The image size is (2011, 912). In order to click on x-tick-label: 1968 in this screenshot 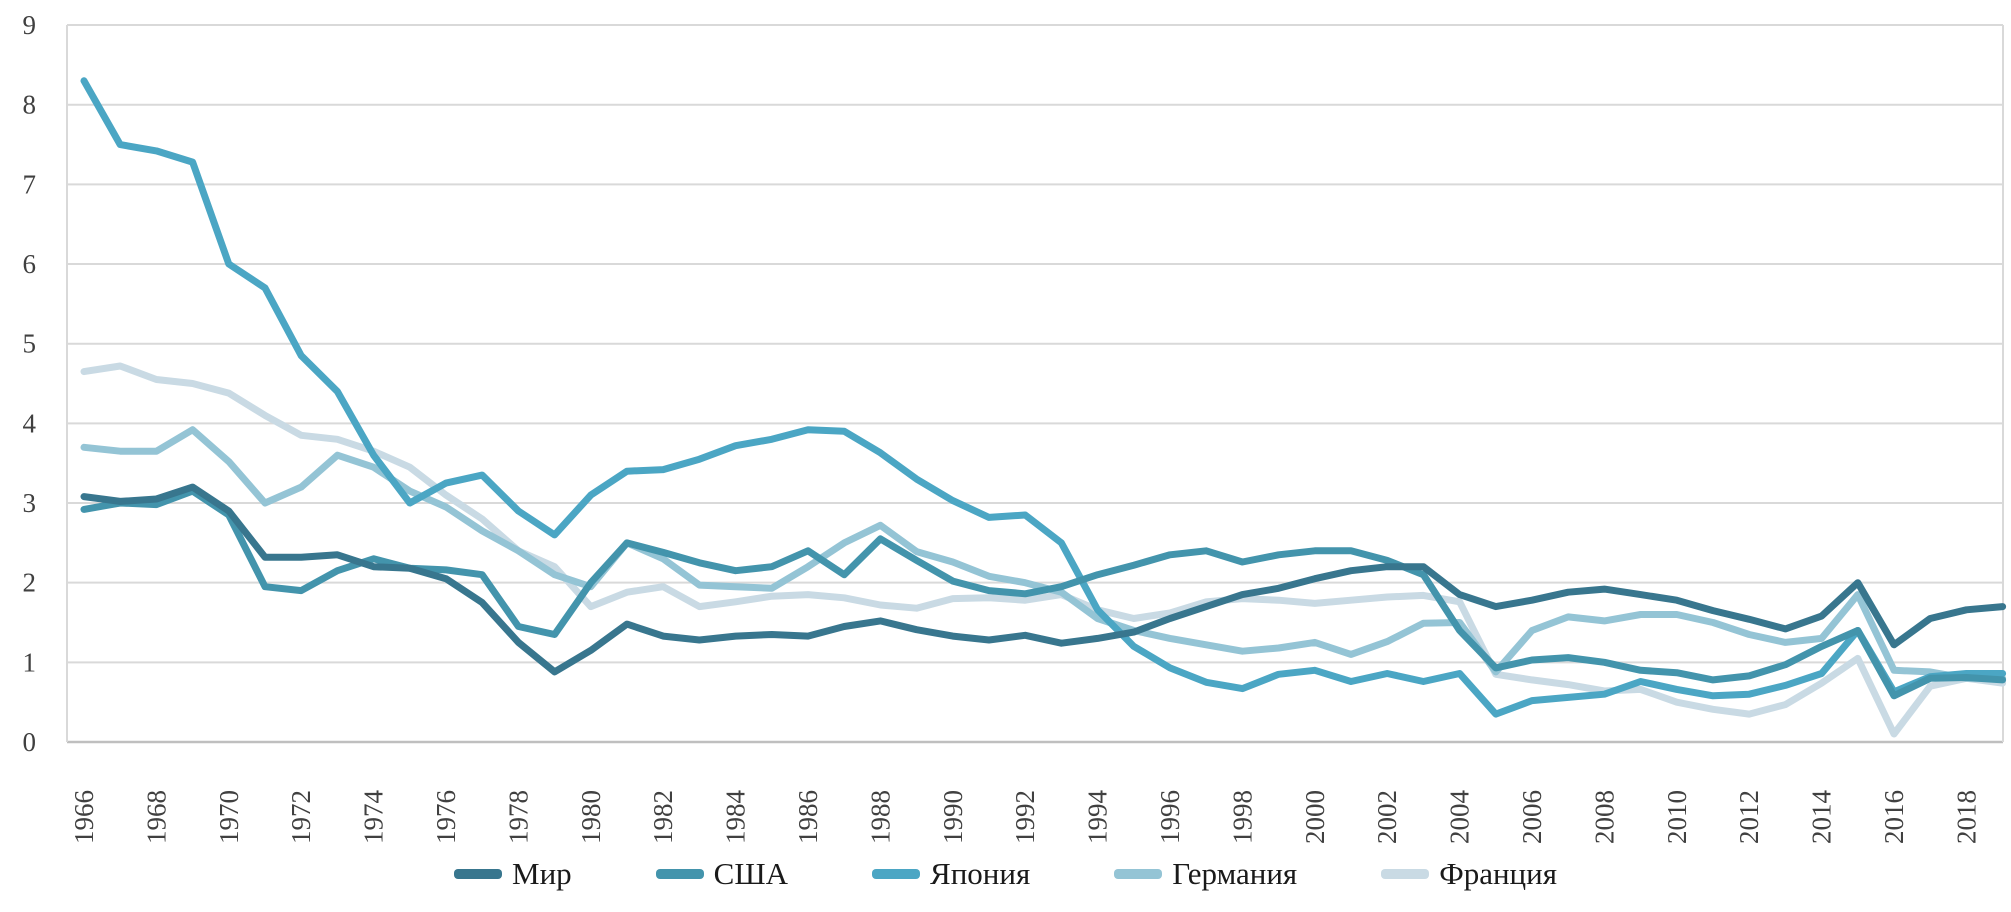, I will do `click(156, 817)`.